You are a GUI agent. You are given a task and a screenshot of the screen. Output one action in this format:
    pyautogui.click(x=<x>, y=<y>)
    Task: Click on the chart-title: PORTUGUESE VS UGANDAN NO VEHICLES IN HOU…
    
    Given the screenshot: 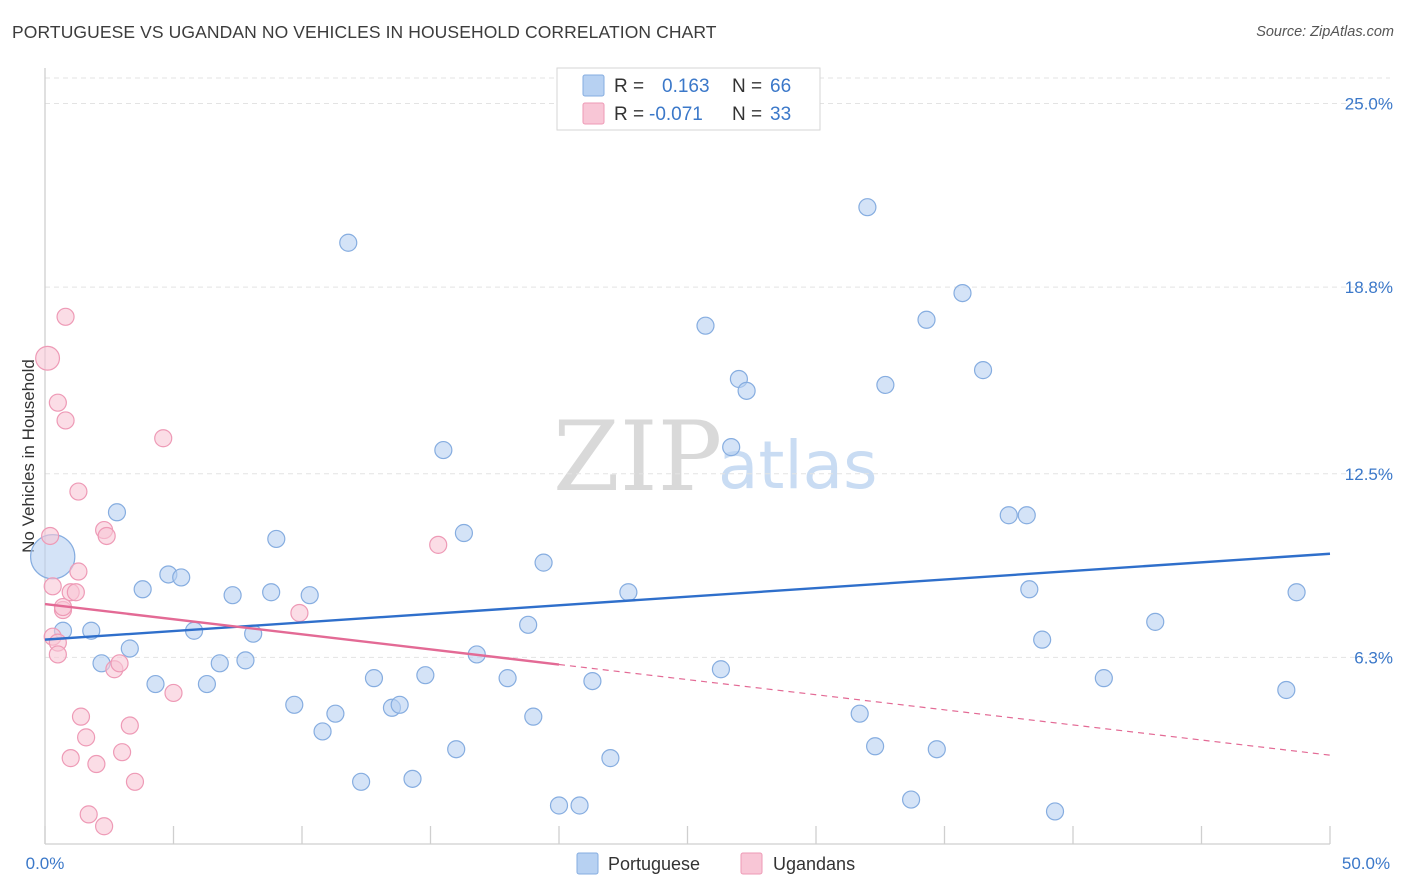 What is the action you would take?
    pyautogui.click(x=364, y=32)
    